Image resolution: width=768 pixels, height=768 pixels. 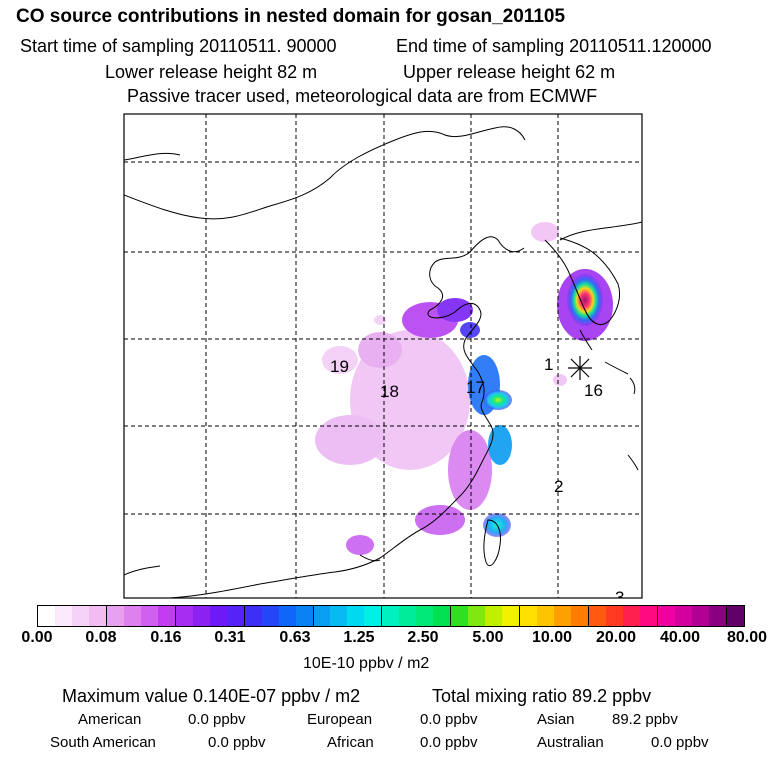 I want to click on source-value: 89.2 ppbv, so click(x=645, y=719).